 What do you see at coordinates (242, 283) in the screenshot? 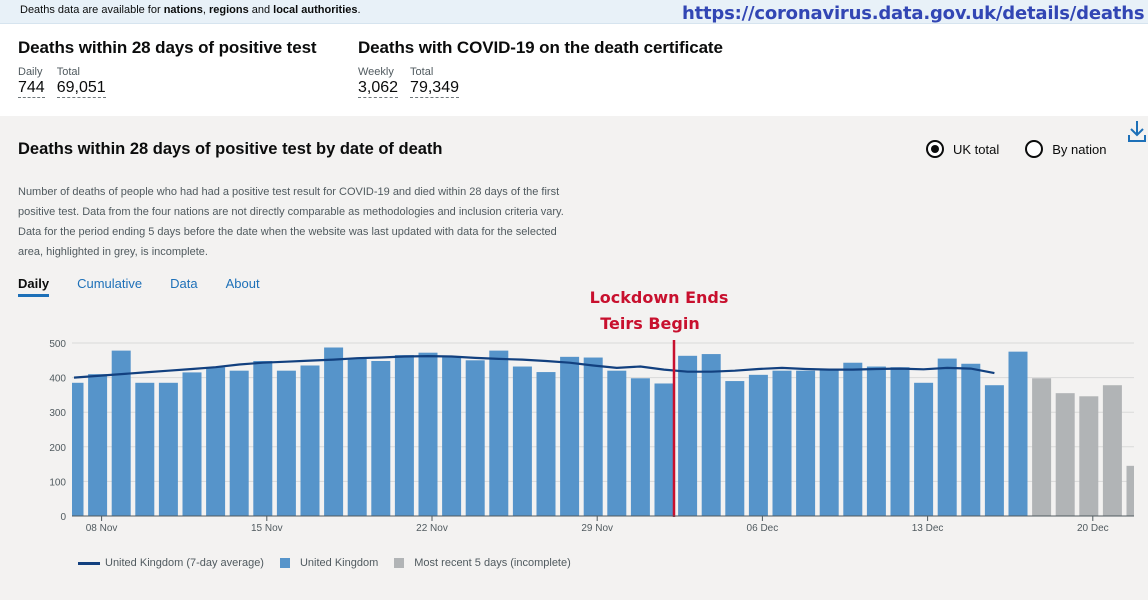
I see `tab-about: About` at bounding box center [242, 283].